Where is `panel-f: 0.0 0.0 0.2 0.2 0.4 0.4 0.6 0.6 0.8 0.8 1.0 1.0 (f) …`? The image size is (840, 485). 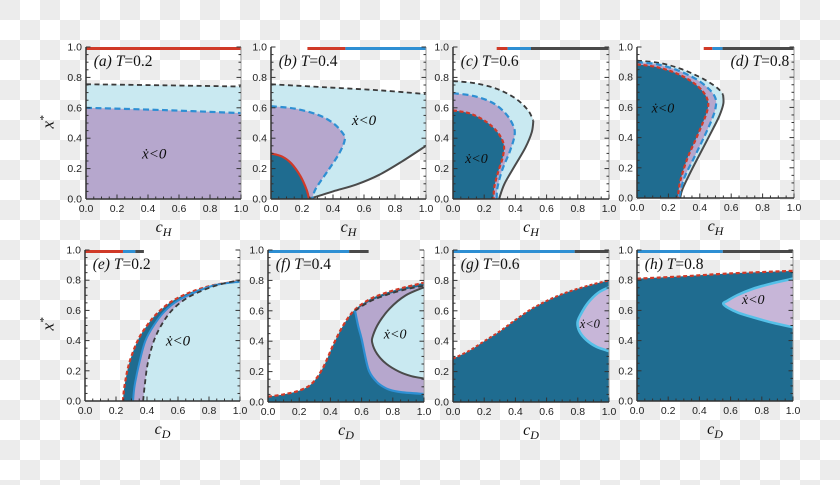
panel-f: 0.0 0.0 0.2 0.2 0.4 0.4 0.6 0.6 0.8 0.8 1.0 1.0 (f) … is located at coordinates (335, 344).